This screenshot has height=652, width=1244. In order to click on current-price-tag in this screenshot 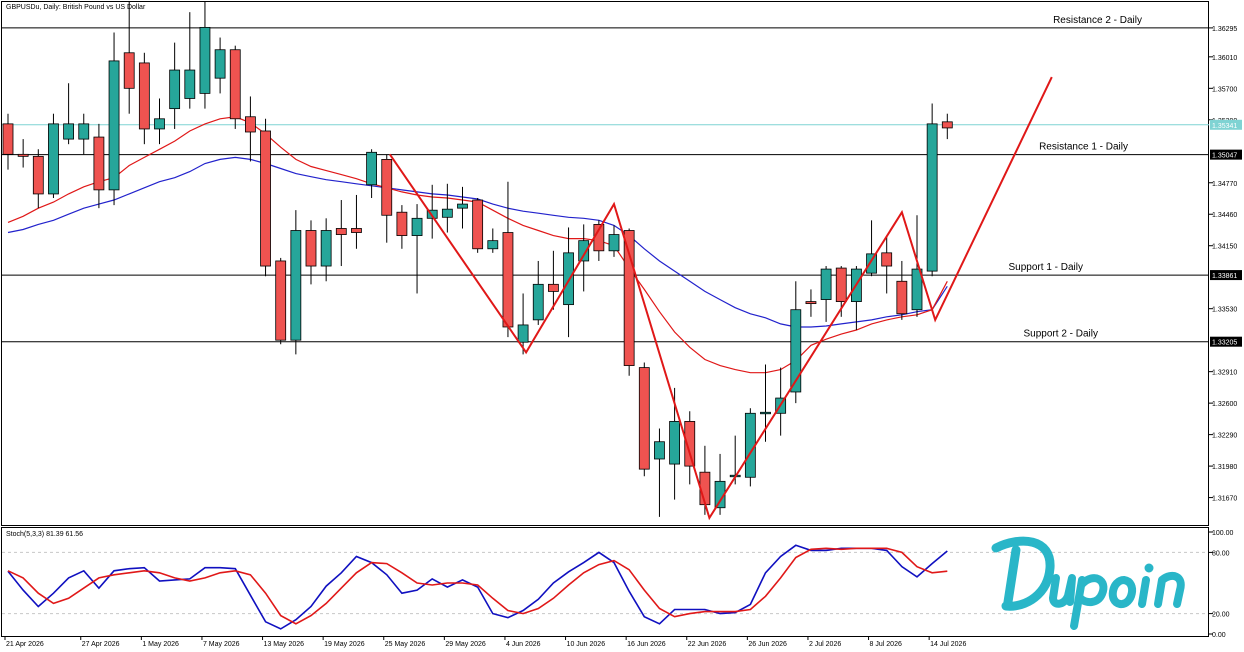, I will do `click(1226, 124)`.